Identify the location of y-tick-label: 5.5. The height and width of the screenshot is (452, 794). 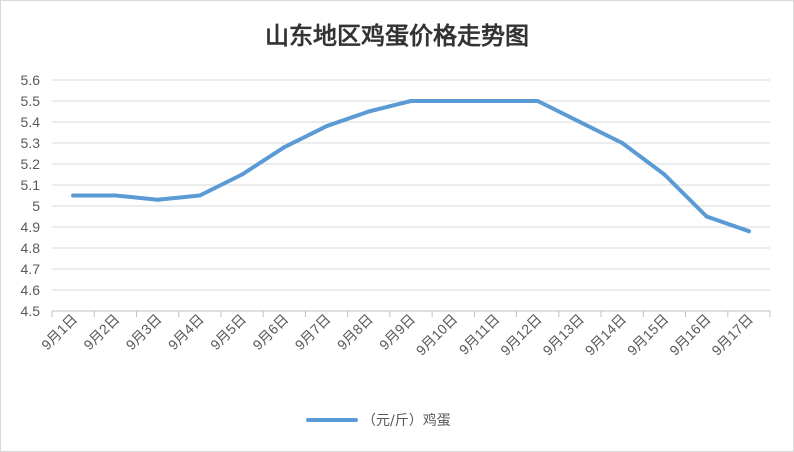
(31, 101).